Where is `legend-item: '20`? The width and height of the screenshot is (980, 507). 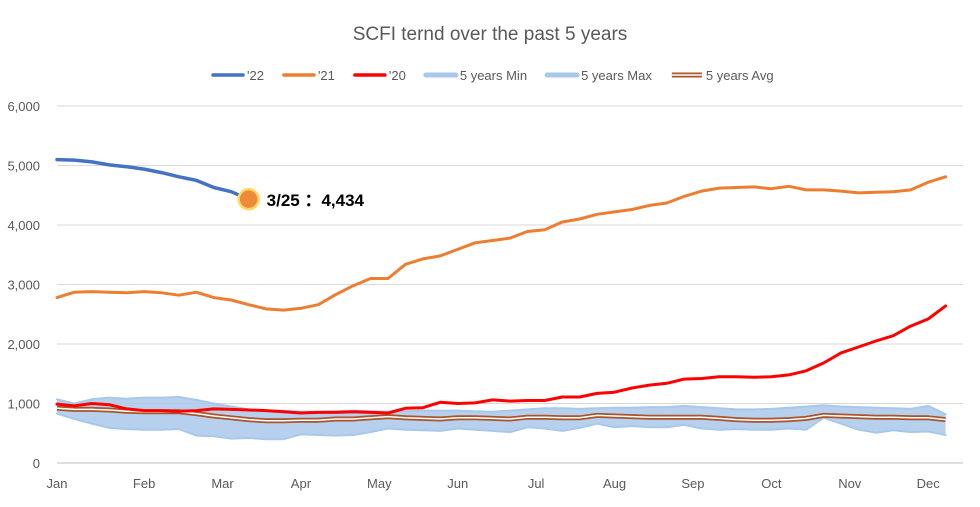
legend-item: '20 is located at coordinates (379, 75).